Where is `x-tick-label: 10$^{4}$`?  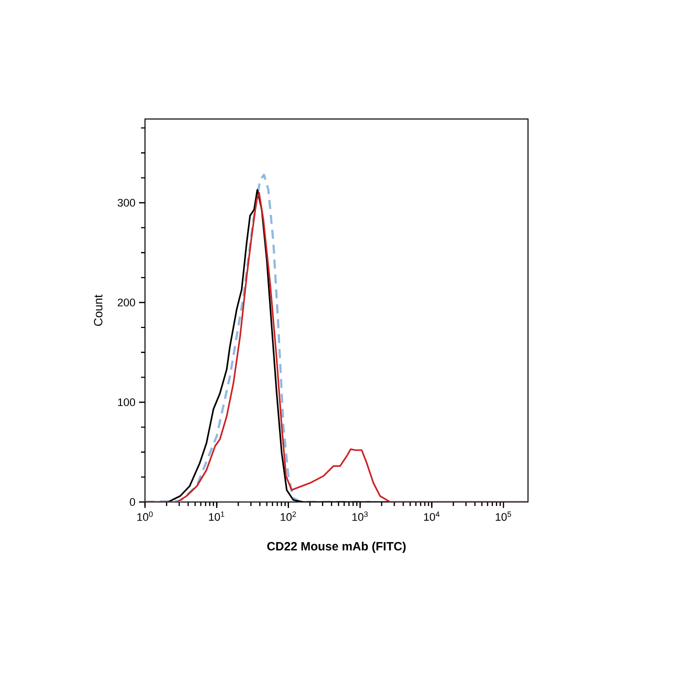
x-tick-label: 10$^{4}$ is located at coordinates (432, 516).